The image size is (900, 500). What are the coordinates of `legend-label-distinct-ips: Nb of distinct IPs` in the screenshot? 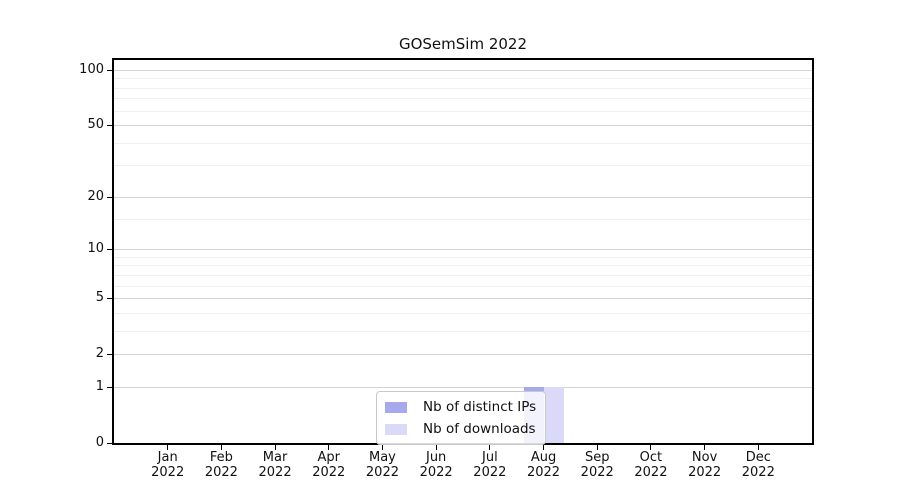 It's located at (480, 407).